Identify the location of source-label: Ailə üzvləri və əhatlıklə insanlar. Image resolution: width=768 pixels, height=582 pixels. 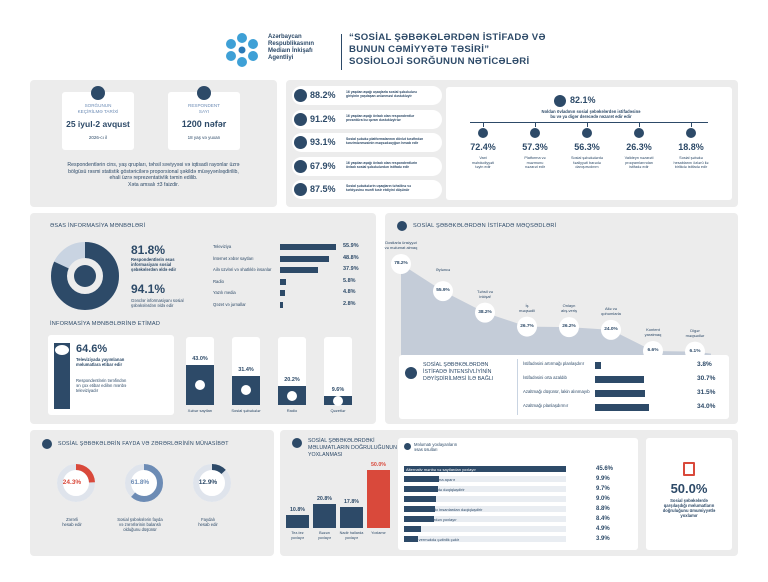
(242, 269).